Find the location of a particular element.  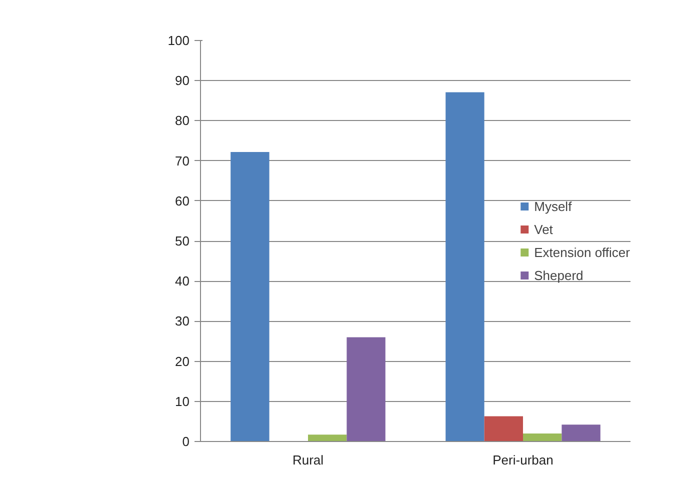

y-tick-label: 70 is located at coordinates (182, 160).